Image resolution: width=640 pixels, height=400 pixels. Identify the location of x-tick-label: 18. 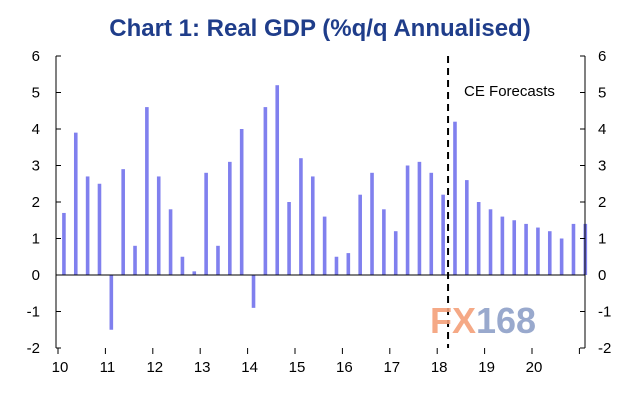
(439, 367).